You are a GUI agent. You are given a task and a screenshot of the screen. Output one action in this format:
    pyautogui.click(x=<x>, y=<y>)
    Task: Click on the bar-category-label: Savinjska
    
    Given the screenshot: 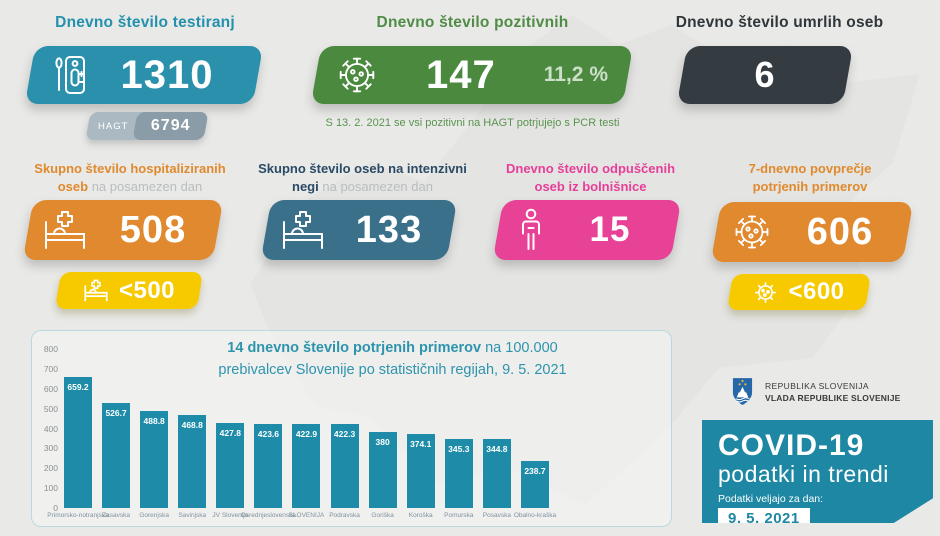 What is the action you would take?
    pyautogui.click(x=192, y=515)
    